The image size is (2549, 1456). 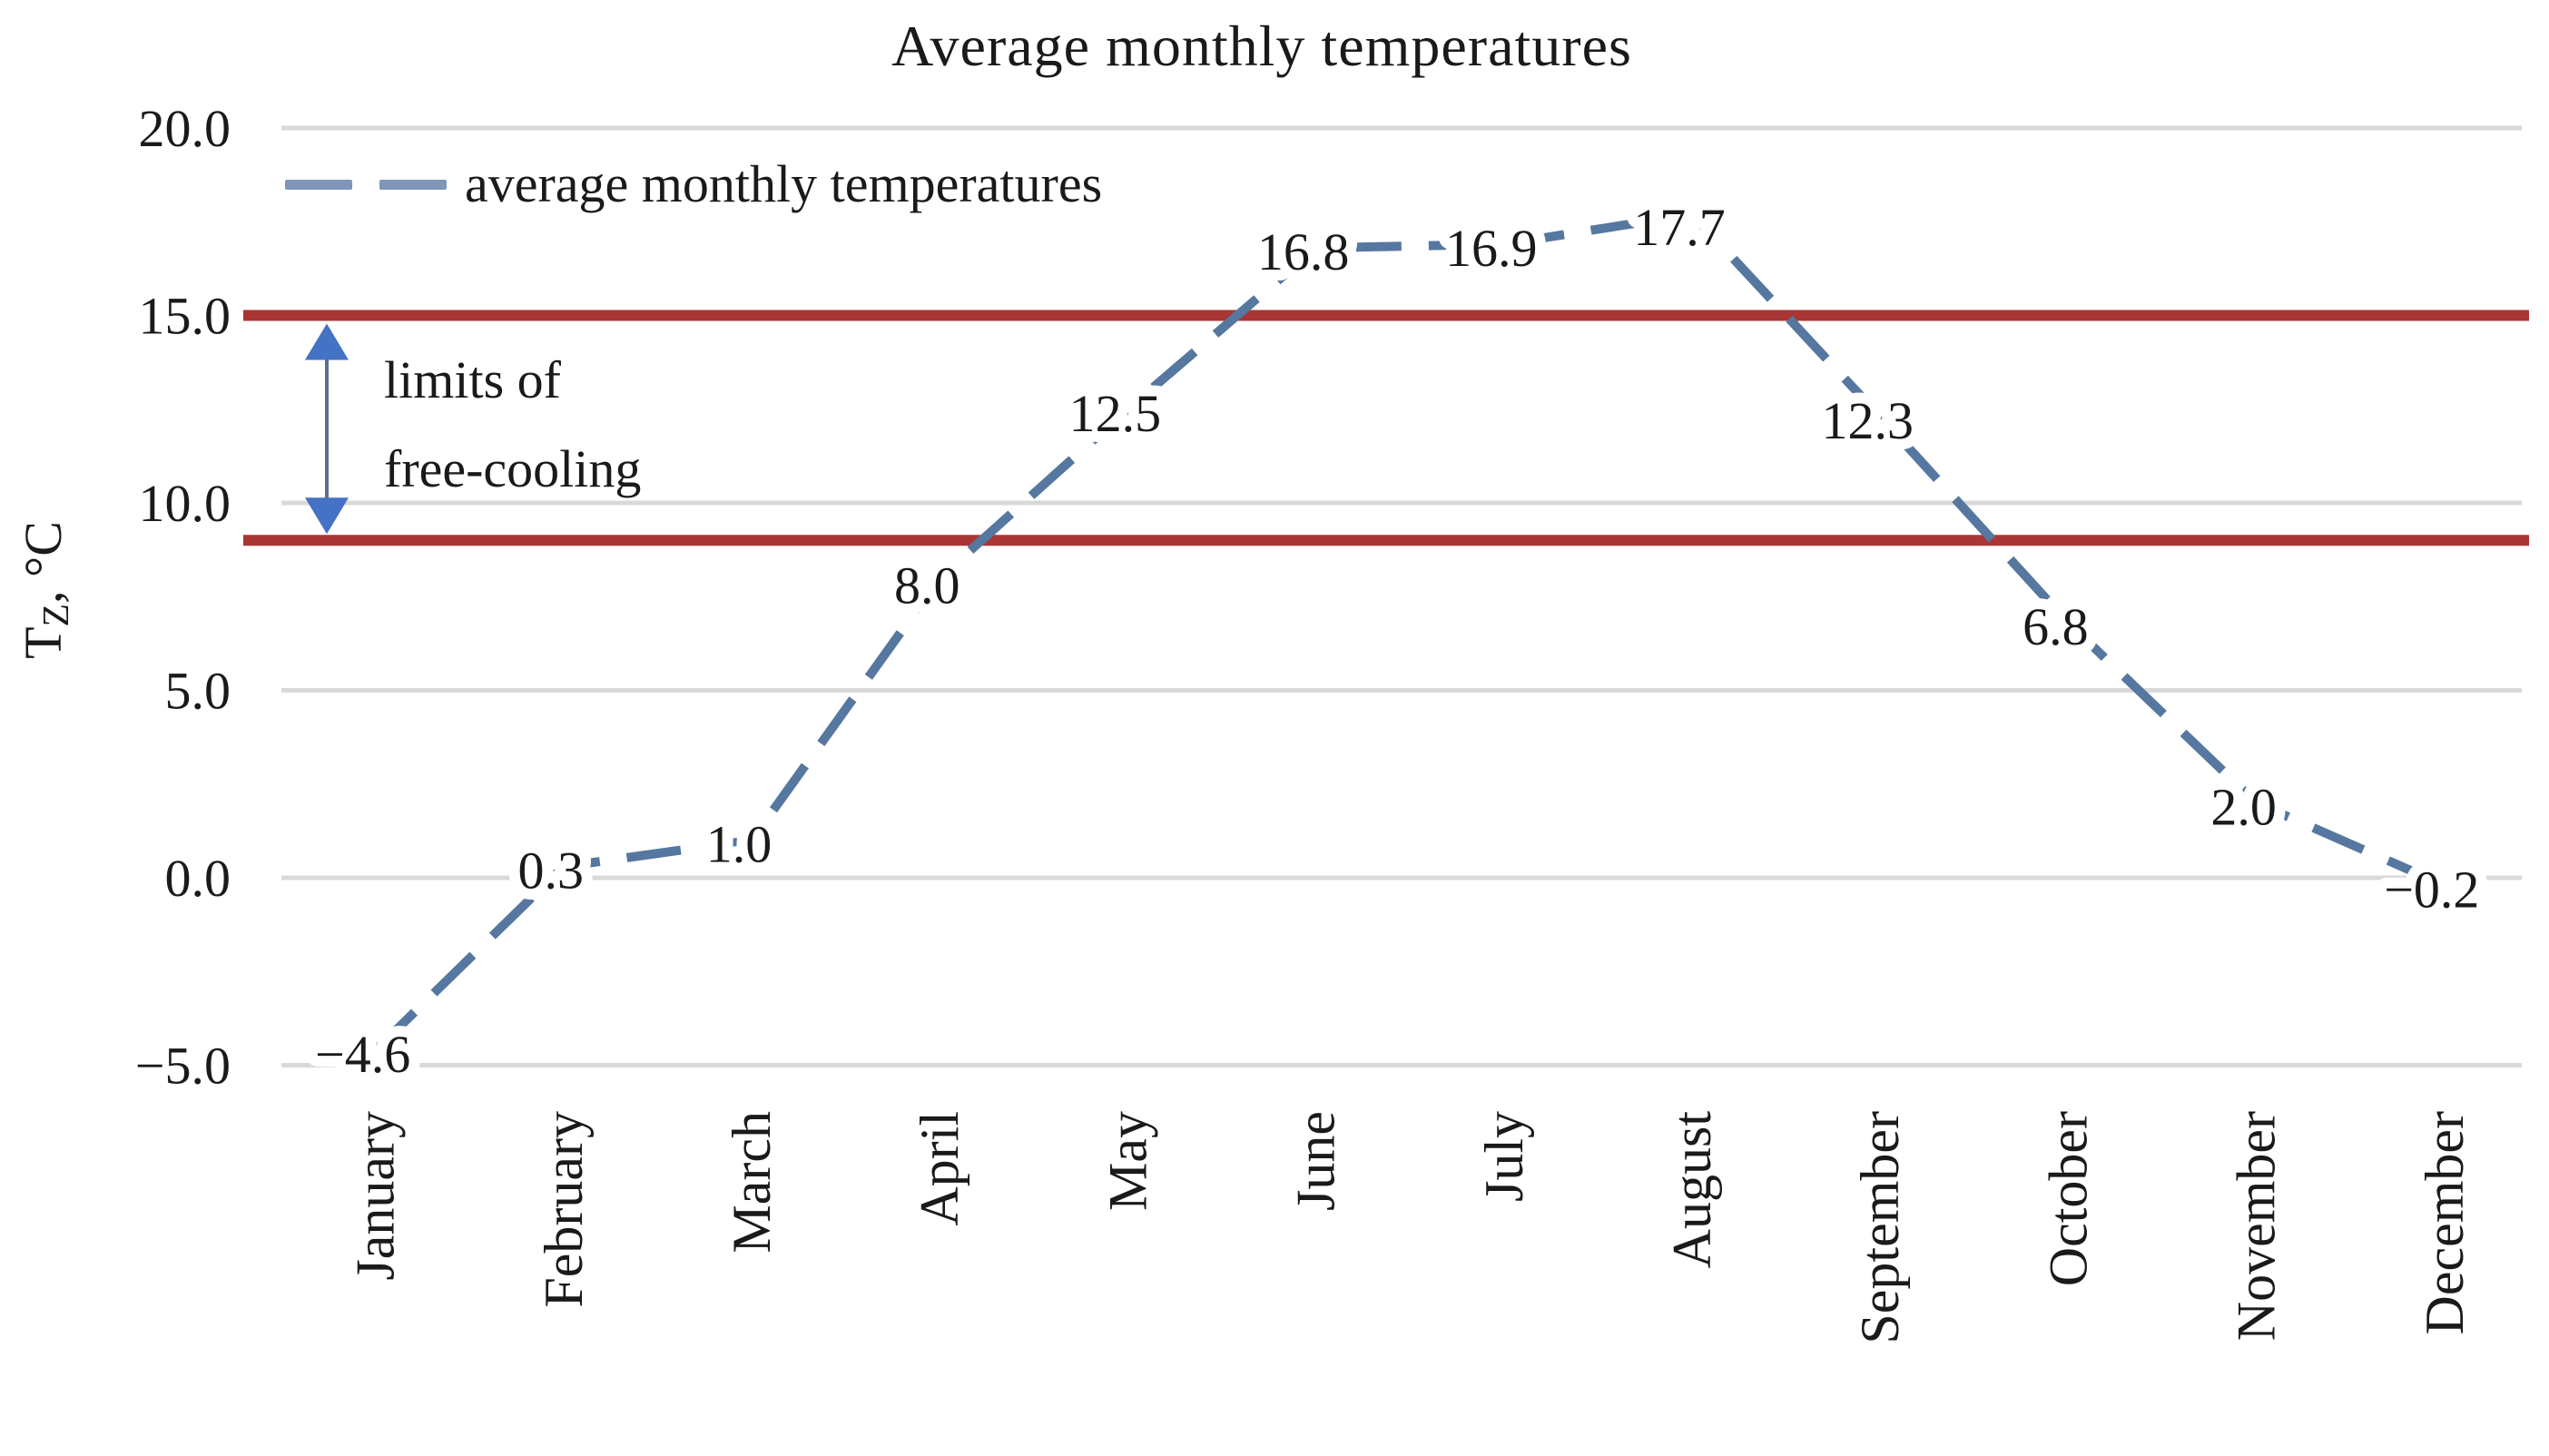 What do you see at coordinates (752, 1182) in the screenshot?
I see `month-label: March` at bounding box center [752, 1182].